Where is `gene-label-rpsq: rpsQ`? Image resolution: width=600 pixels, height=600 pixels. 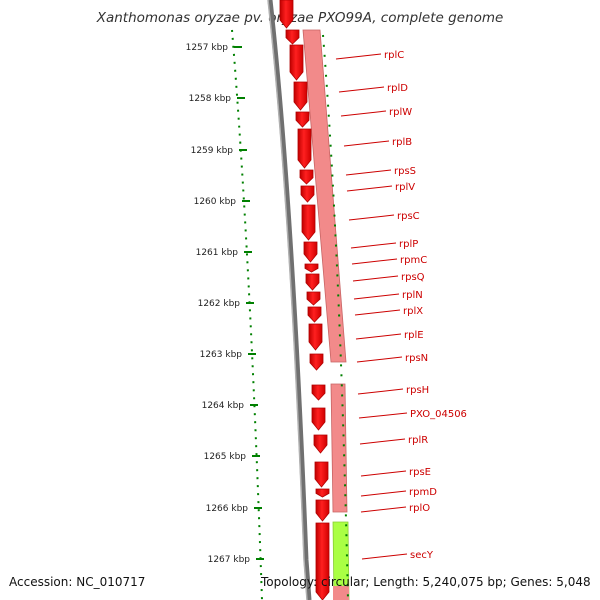 gene-label-rpsq: rpsQ is located at coordinates (388, 277).